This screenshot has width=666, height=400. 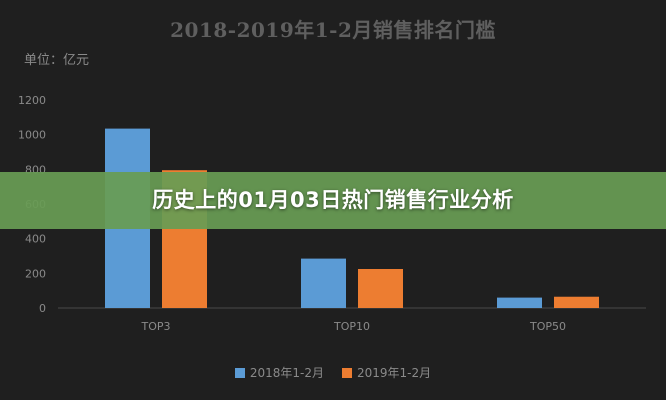 What do you see at coordinates (286, 373) in the screenshot?
I see `legend-label-2018: 2018年1-2月` at bounding box center [286, 373].